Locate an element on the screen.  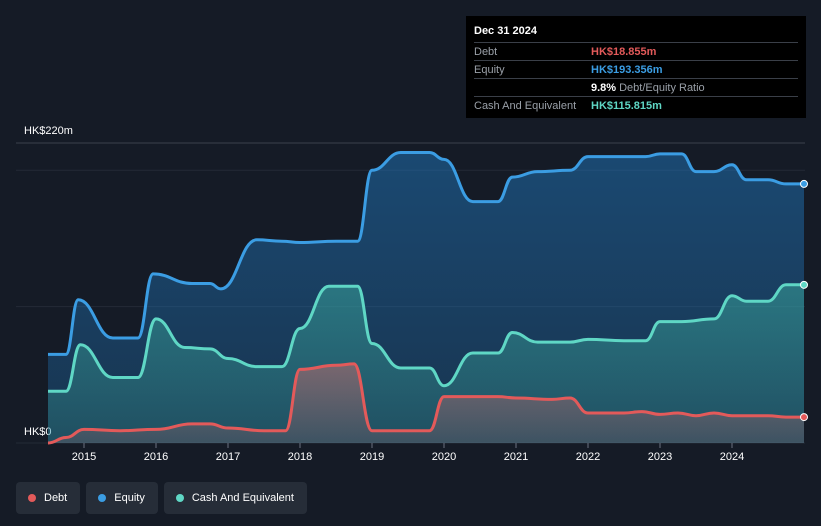
tooltip-ratio-label: Debt/Equity Ratio is located at coordinates (662, 87).